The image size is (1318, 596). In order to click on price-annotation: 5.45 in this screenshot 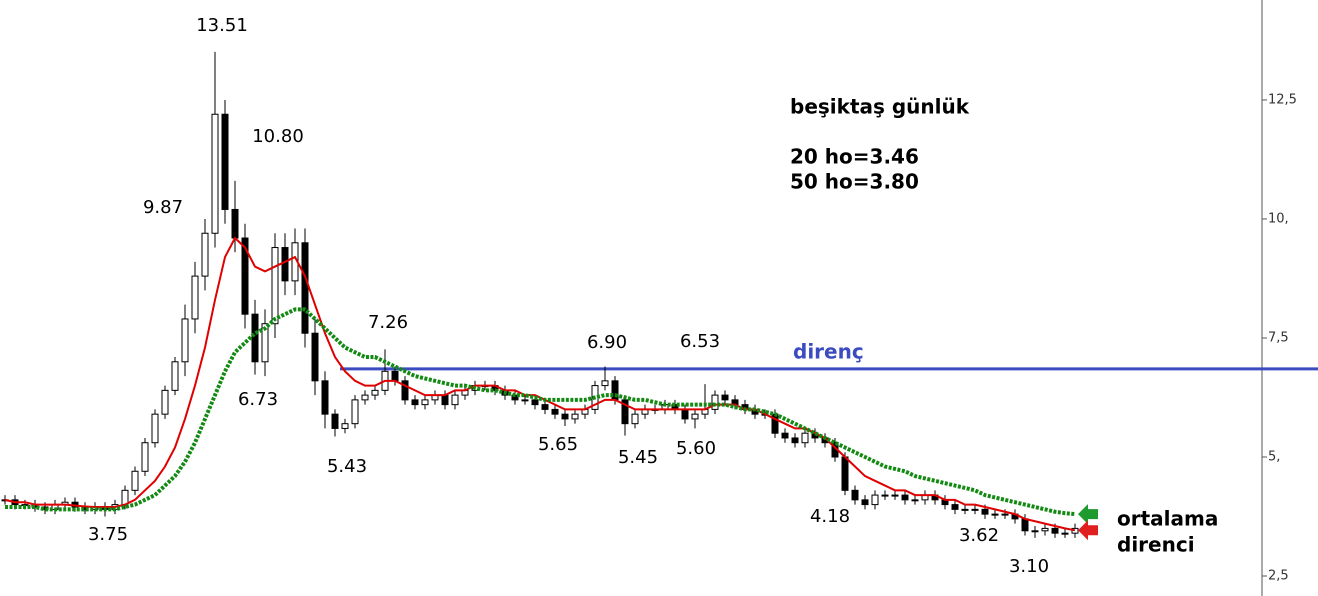, I will do `click(638, 457)`.